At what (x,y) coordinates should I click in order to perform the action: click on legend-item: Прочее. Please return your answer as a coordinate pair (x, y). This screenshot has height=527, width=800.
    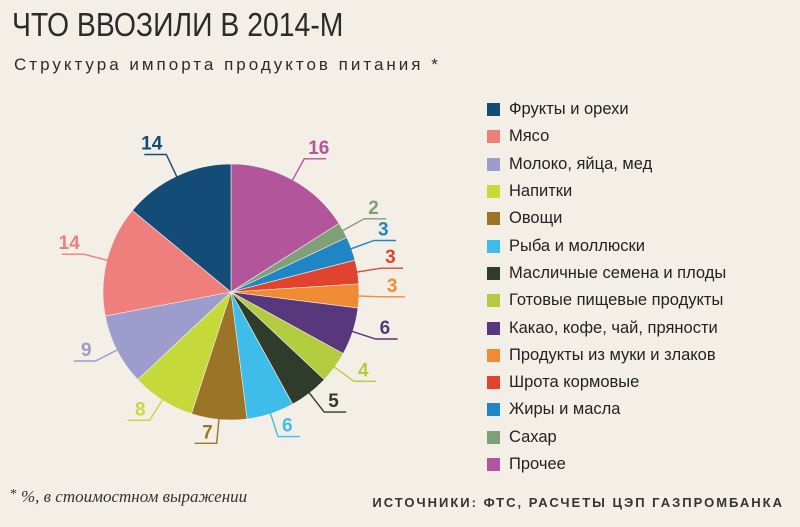
    Looking at the image, I should click on (606, 464).